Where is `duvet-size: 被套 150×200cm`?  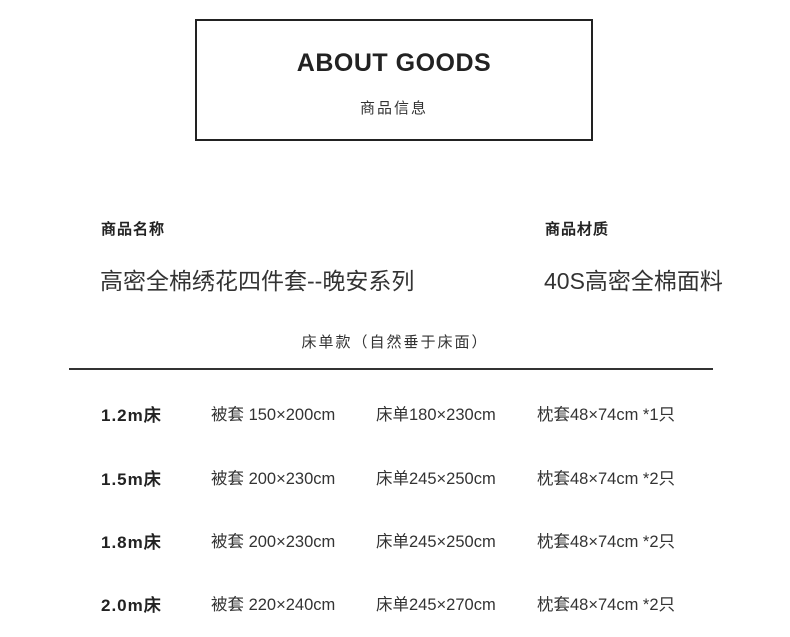 duvet-size: 被套 150×200cm is located at coordinates (273, 415).